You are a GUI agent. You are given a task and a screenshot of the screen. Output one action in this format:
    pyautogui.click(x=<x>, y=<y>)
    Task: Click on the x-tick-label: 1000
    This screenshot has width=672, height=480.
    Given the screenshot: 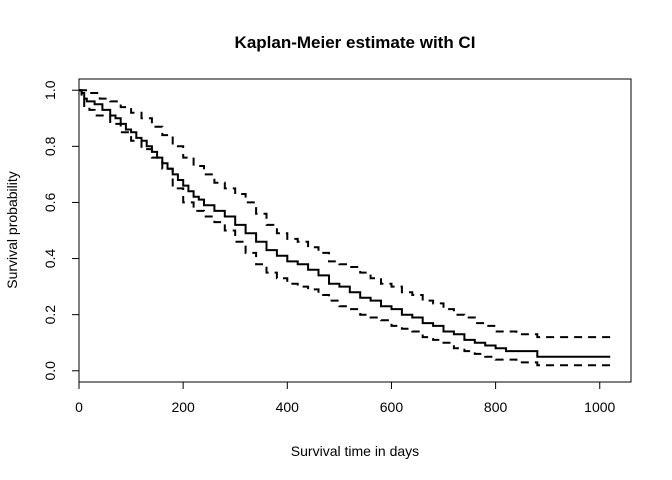 What is the action you would take?
    pyautogui.click(x=599, y=407)
    